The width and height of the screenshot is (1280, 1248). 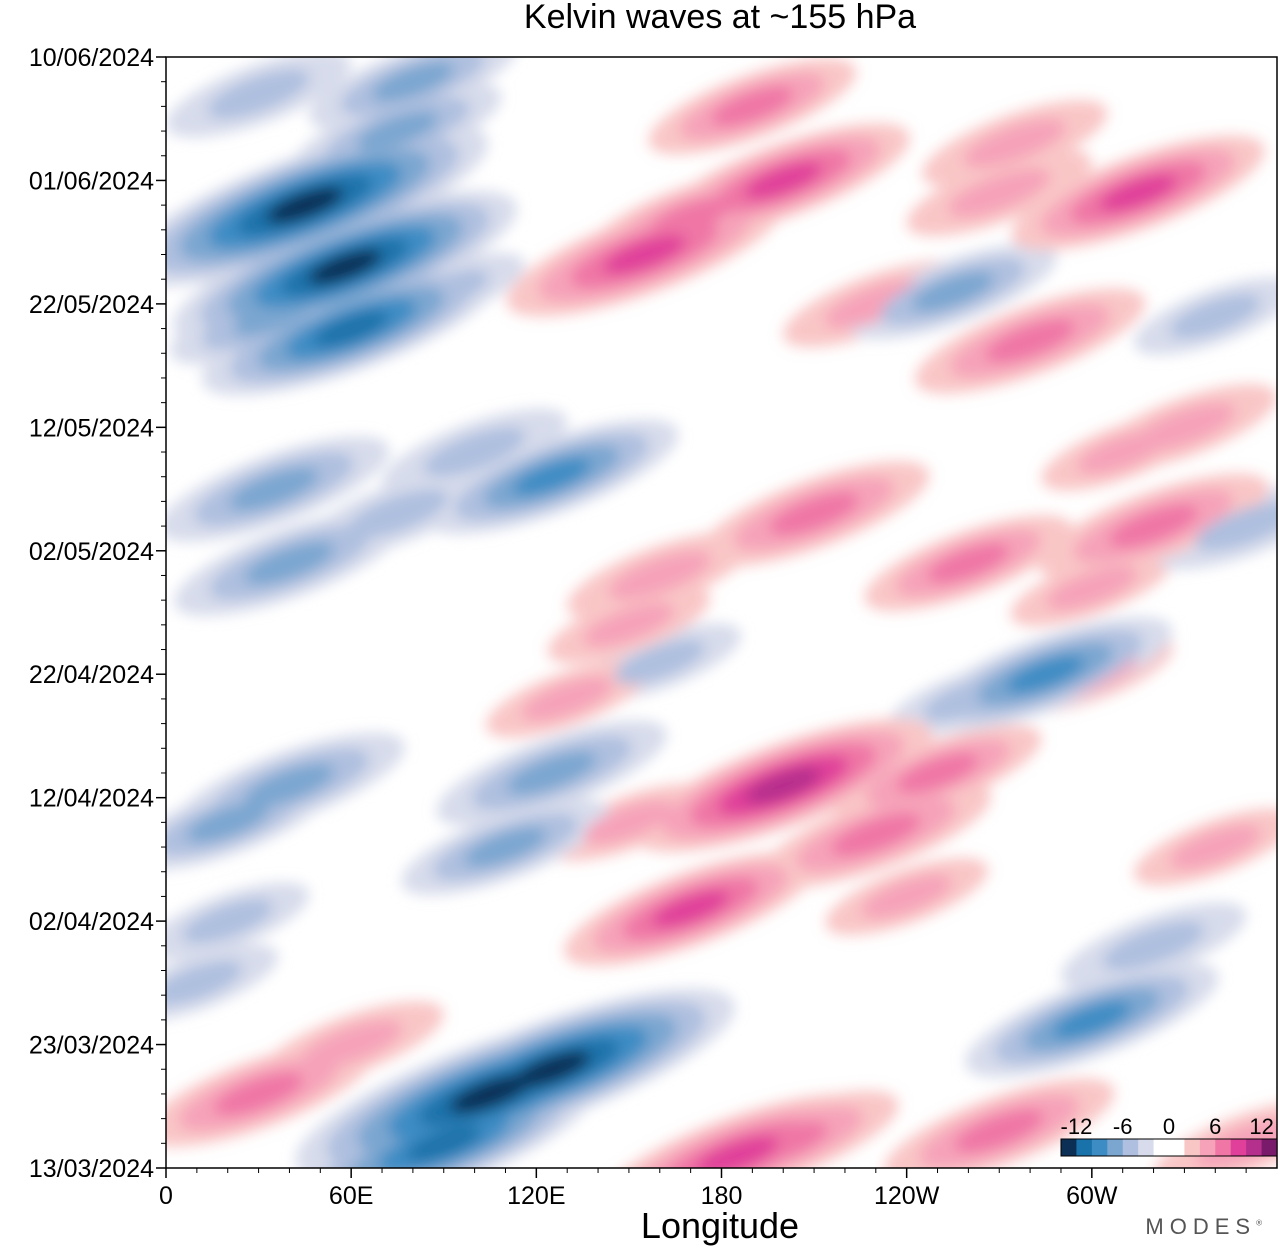 What do you see at coordinates (91, 181) in the screenshot?
I see `y-tick-label: 01/06/2024` at bounding box center [91, 181].